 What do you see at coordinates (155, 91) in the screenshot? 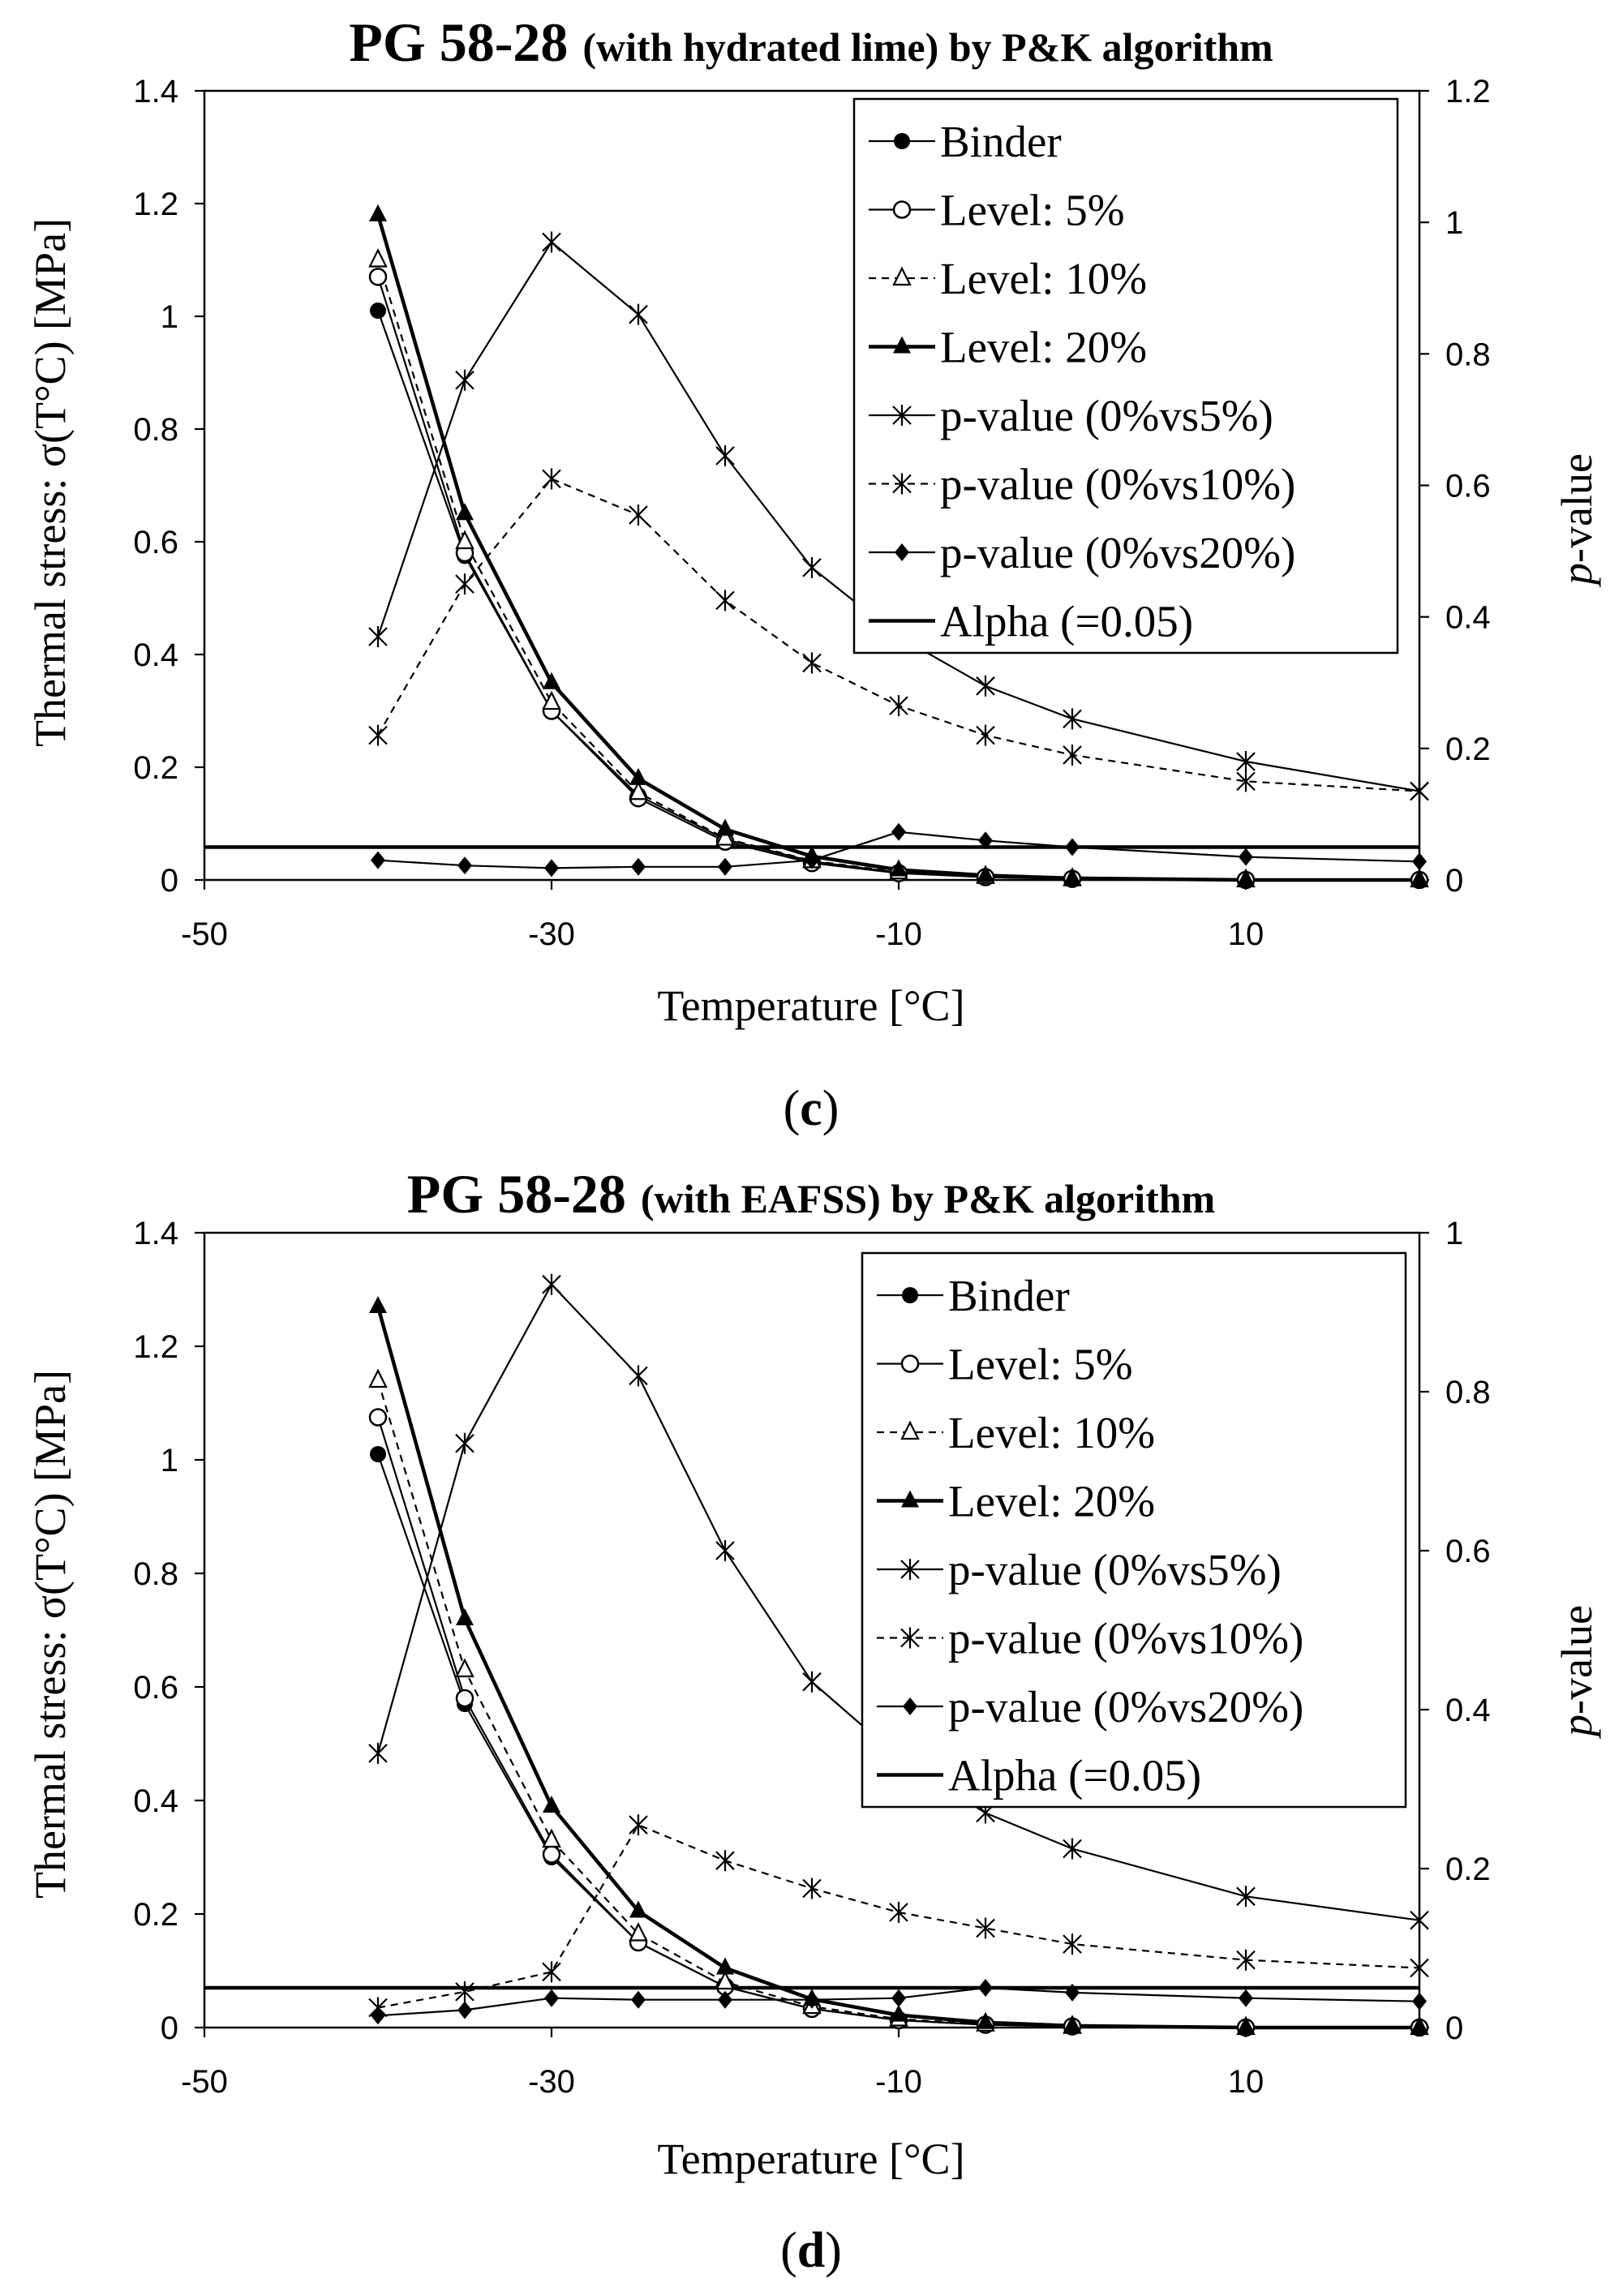
I see `y-tick-label: 1.4` at bounding box center [155, 91].